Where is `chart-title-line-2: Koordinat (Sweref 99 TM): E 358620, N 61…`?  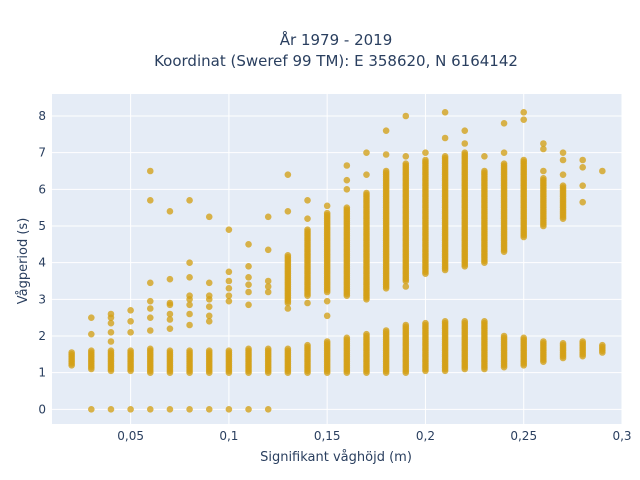 chart-title-line-2: Koordinat (Sweref 99 TM): E 358620, N 61… is located at coordinates (336, 61).